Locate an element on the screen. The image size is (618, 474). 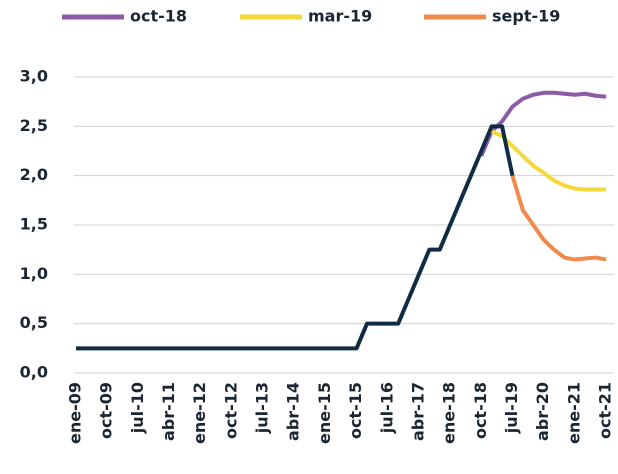
y-tick-label: 0,0 is located at coordinates (34, 372).